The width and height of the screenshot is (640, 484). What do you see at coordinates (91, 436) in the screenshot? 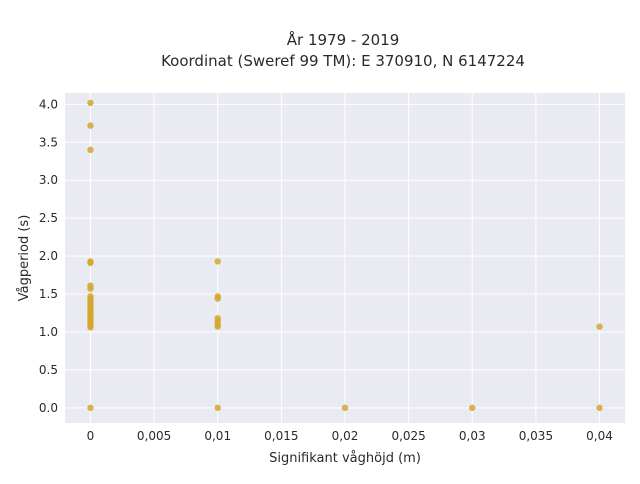
I see `x-tick-label: 0` at bounding box center [91, 436].